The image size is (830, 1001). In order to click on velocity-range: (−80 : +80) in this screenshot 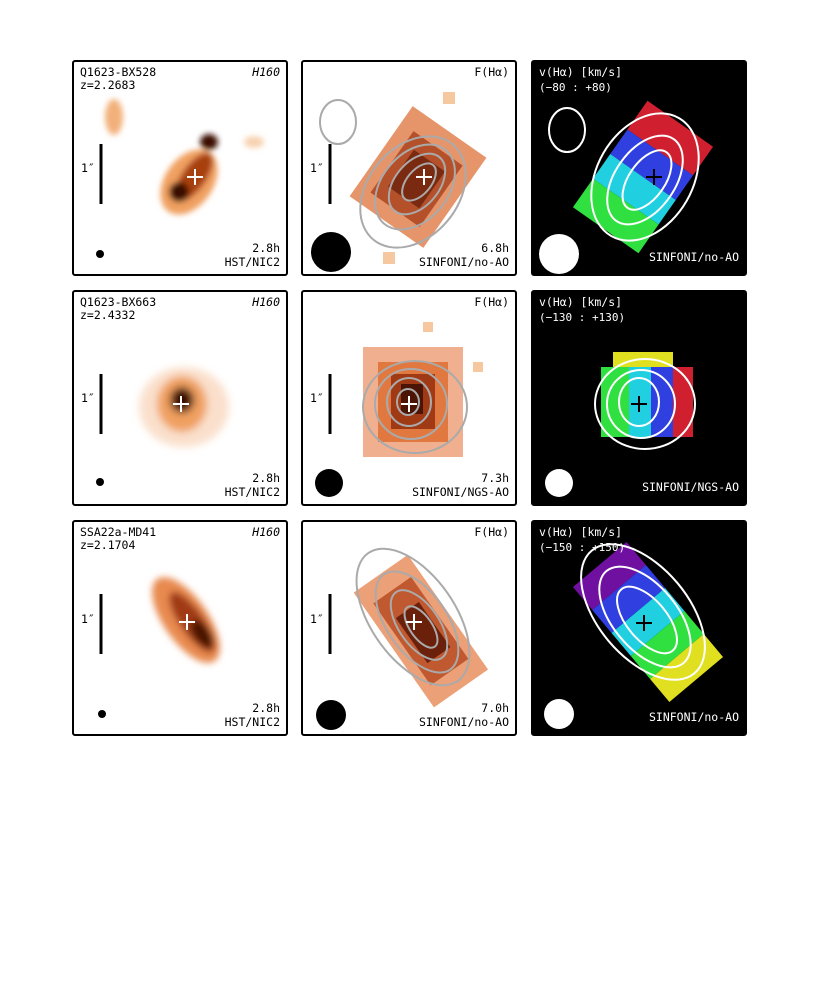, I will do `click(575, 87)`.